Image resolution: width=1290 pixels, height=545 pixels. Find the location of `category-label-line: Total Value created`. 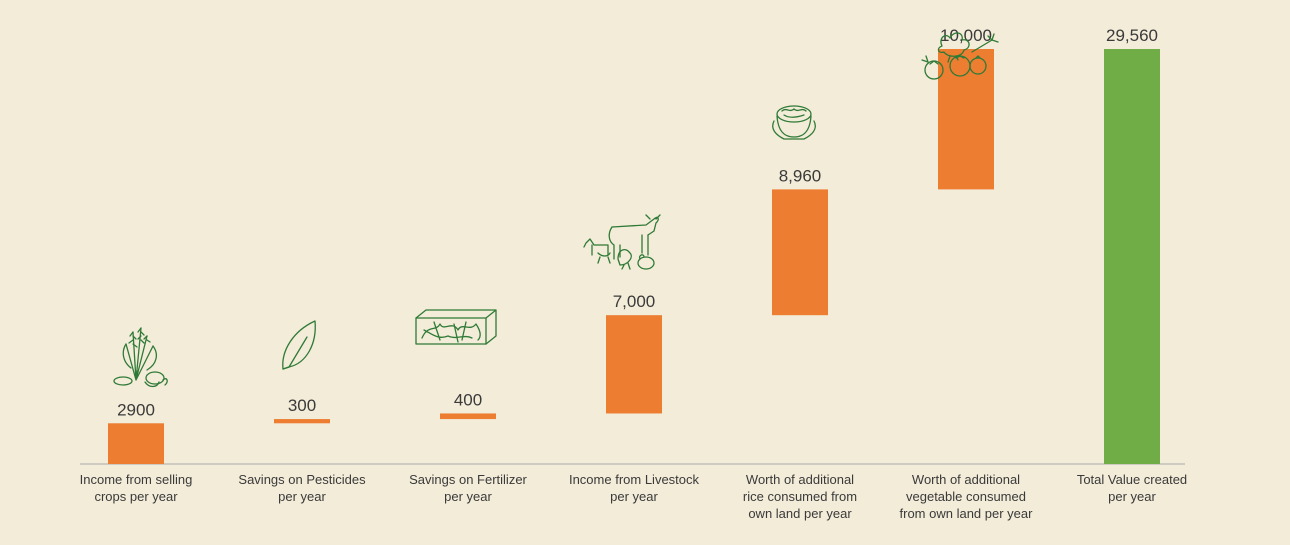

category-label-line: Total Value created is located at coordinates (1132, 479).